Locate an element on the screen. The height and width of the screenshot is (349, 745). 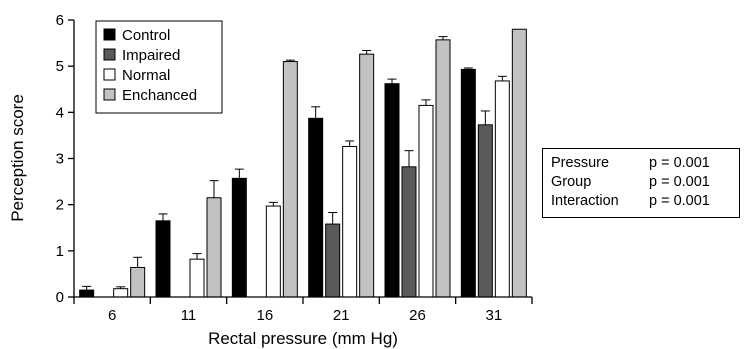
stats-label: Group is located at coordinates (571, 182).